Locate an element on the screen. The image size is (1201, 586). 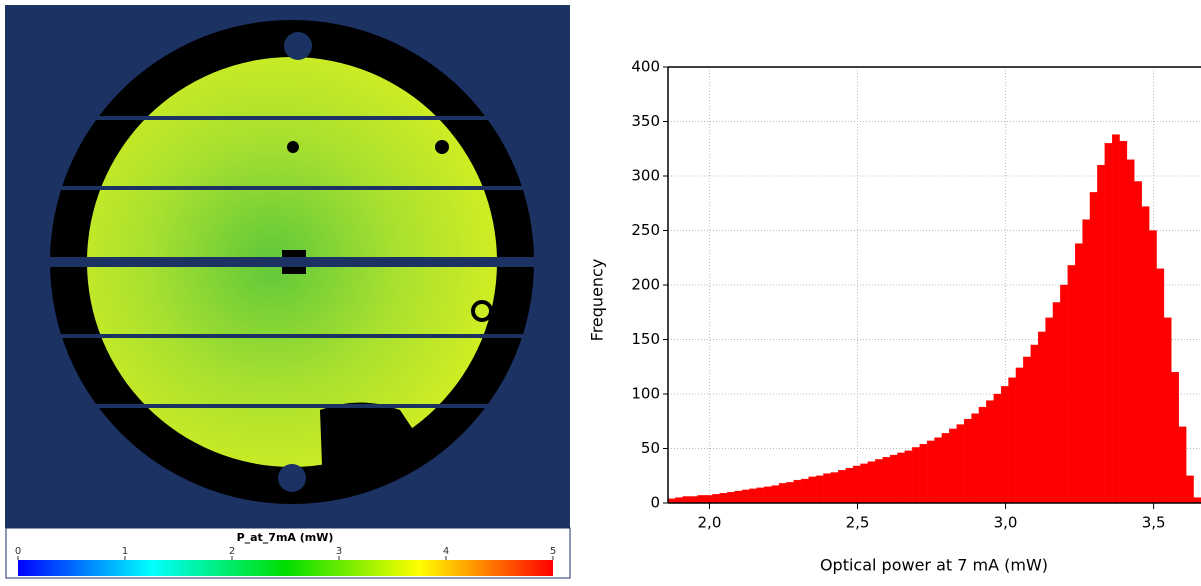
y-tick-label: 200 is located at coordinates (645, 285).